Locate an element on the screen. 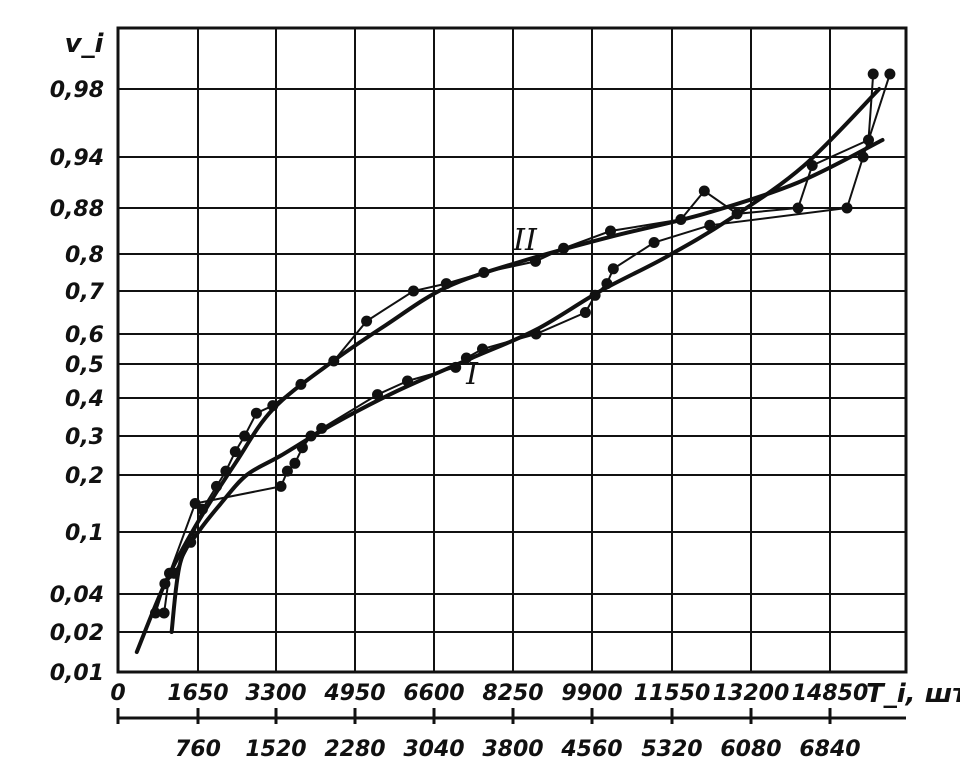  y-tick-label: 0,4 is located at coordinates (84, 399).